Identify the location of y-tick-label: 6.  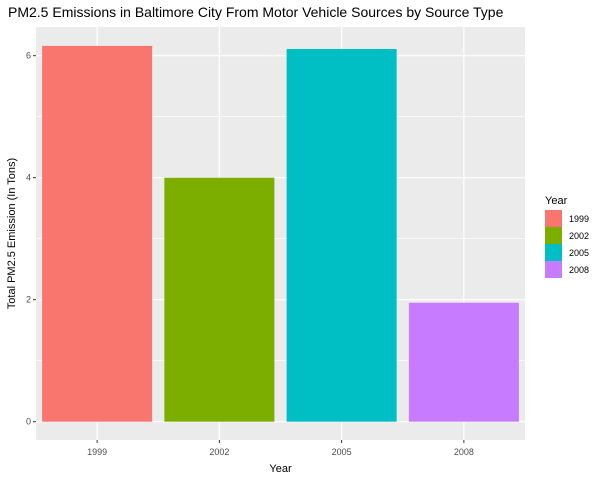
(28, 56).